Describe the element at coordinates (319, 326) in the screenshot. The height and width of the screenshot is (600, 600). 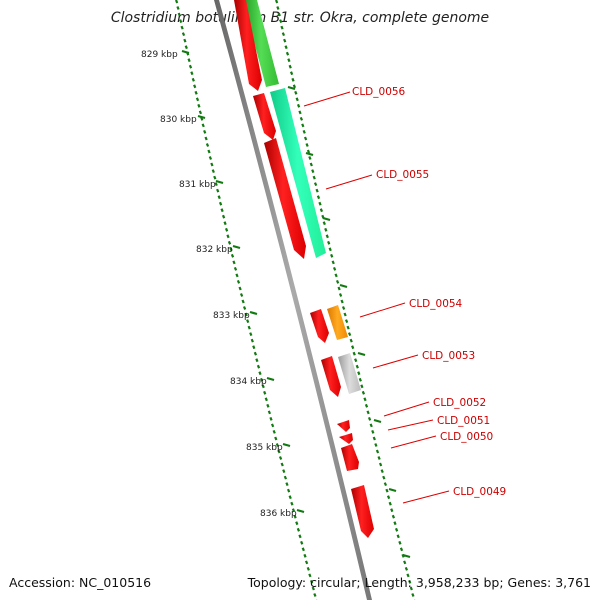
I see `gene-arrow-54-red` at that location.